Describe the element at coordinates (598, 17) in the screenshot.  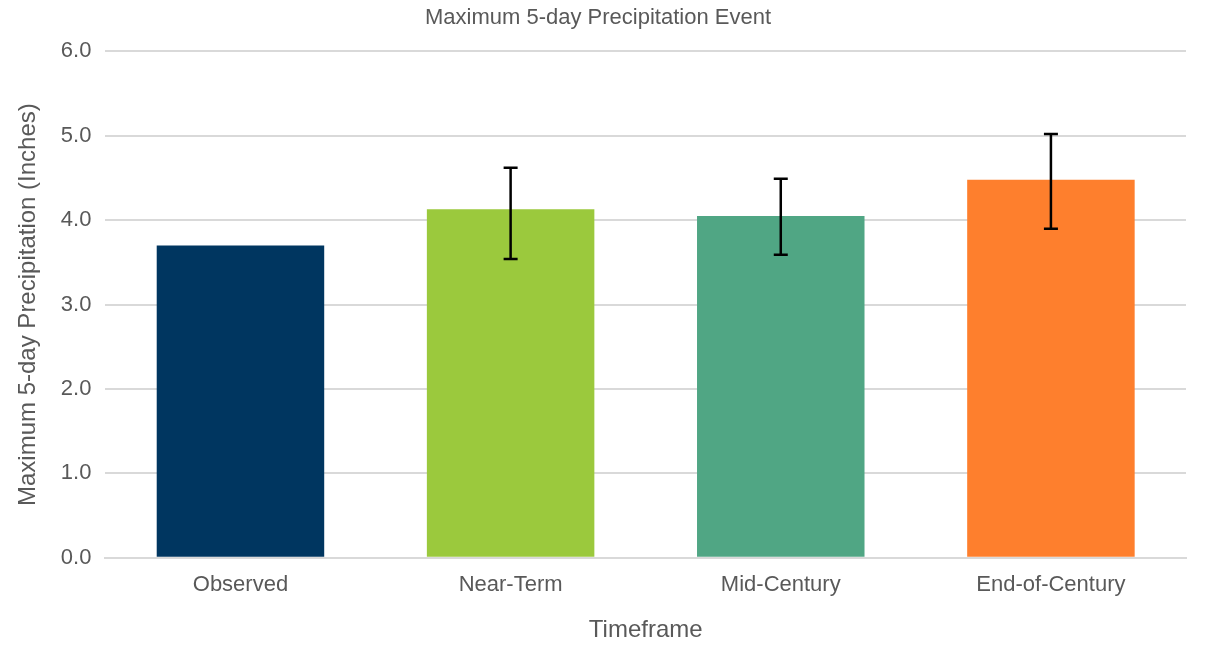
I see `chart-title: Maximum 5-day Precipitation Event` at that location.